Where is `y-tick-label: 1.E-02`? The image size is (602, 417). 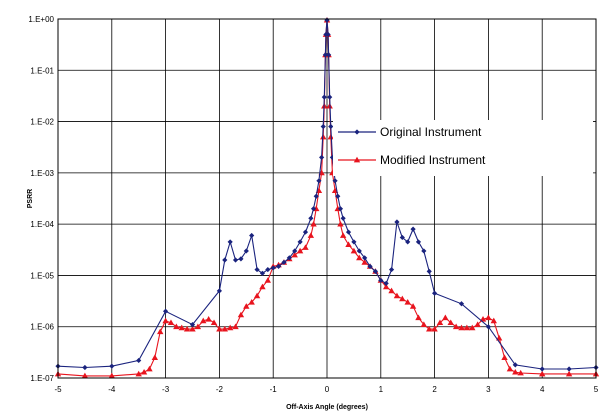 y-tick-label: 1.E-02 is located at coordinates (42, 122).